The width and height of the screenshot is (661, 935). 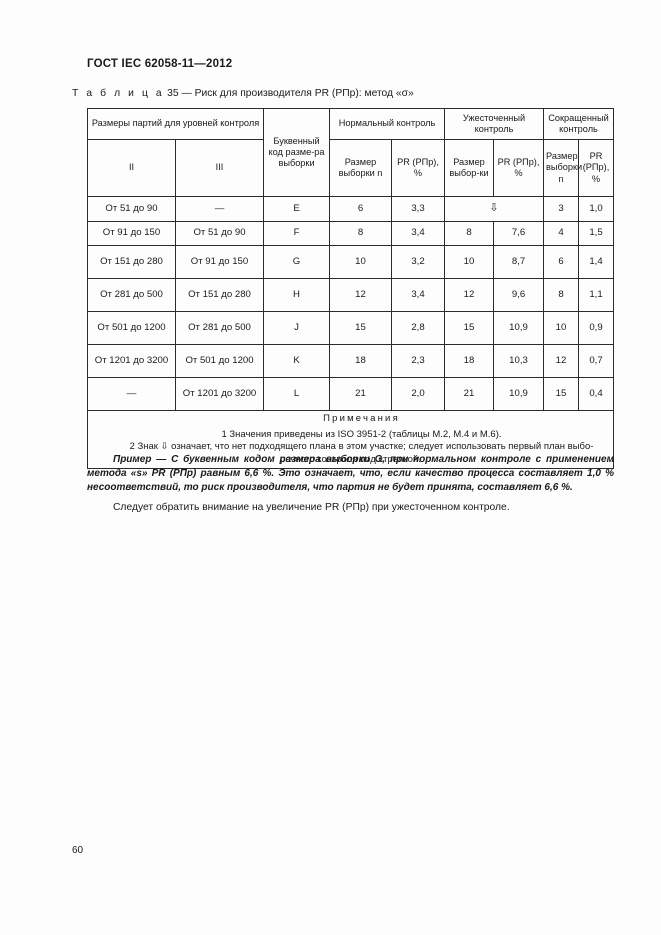 I want to click on cell-level-ii: От 151 до 280, so click(x=131, y=262).